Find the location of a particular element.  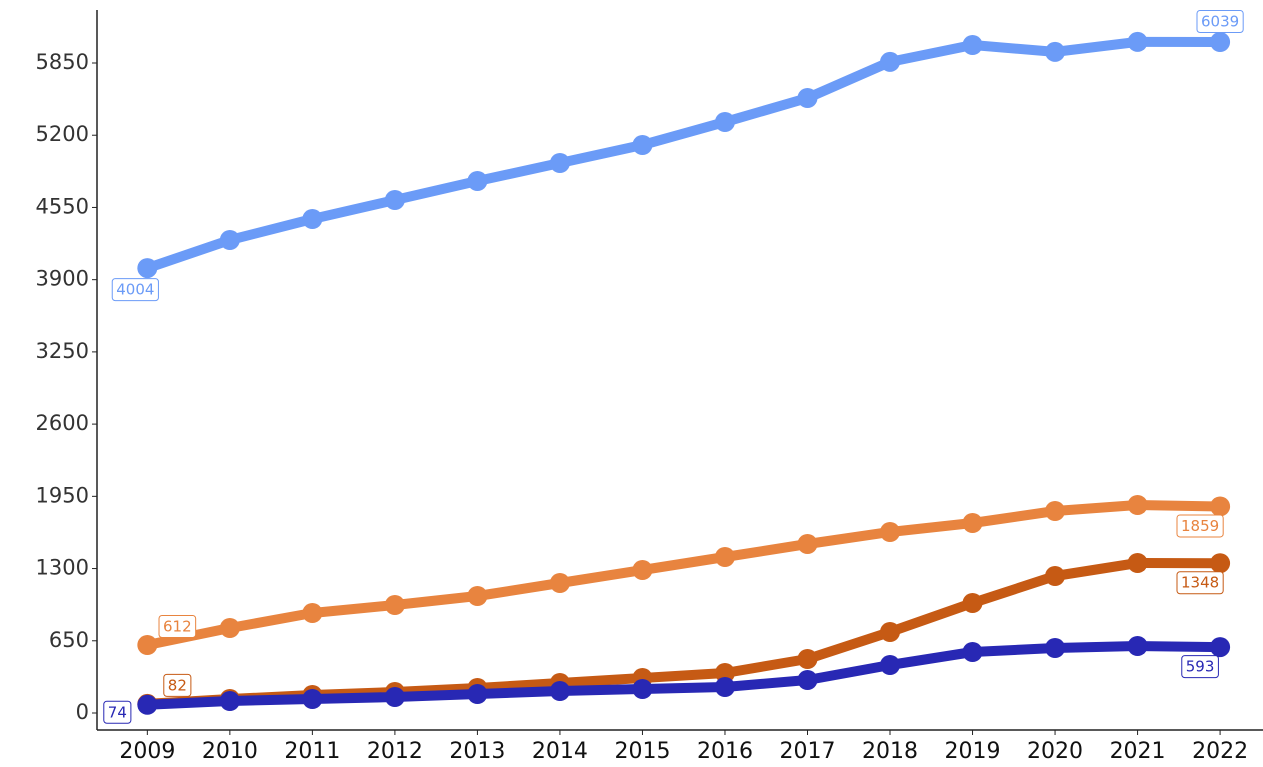

data-label: 612 is located at coordinates (177, 627).